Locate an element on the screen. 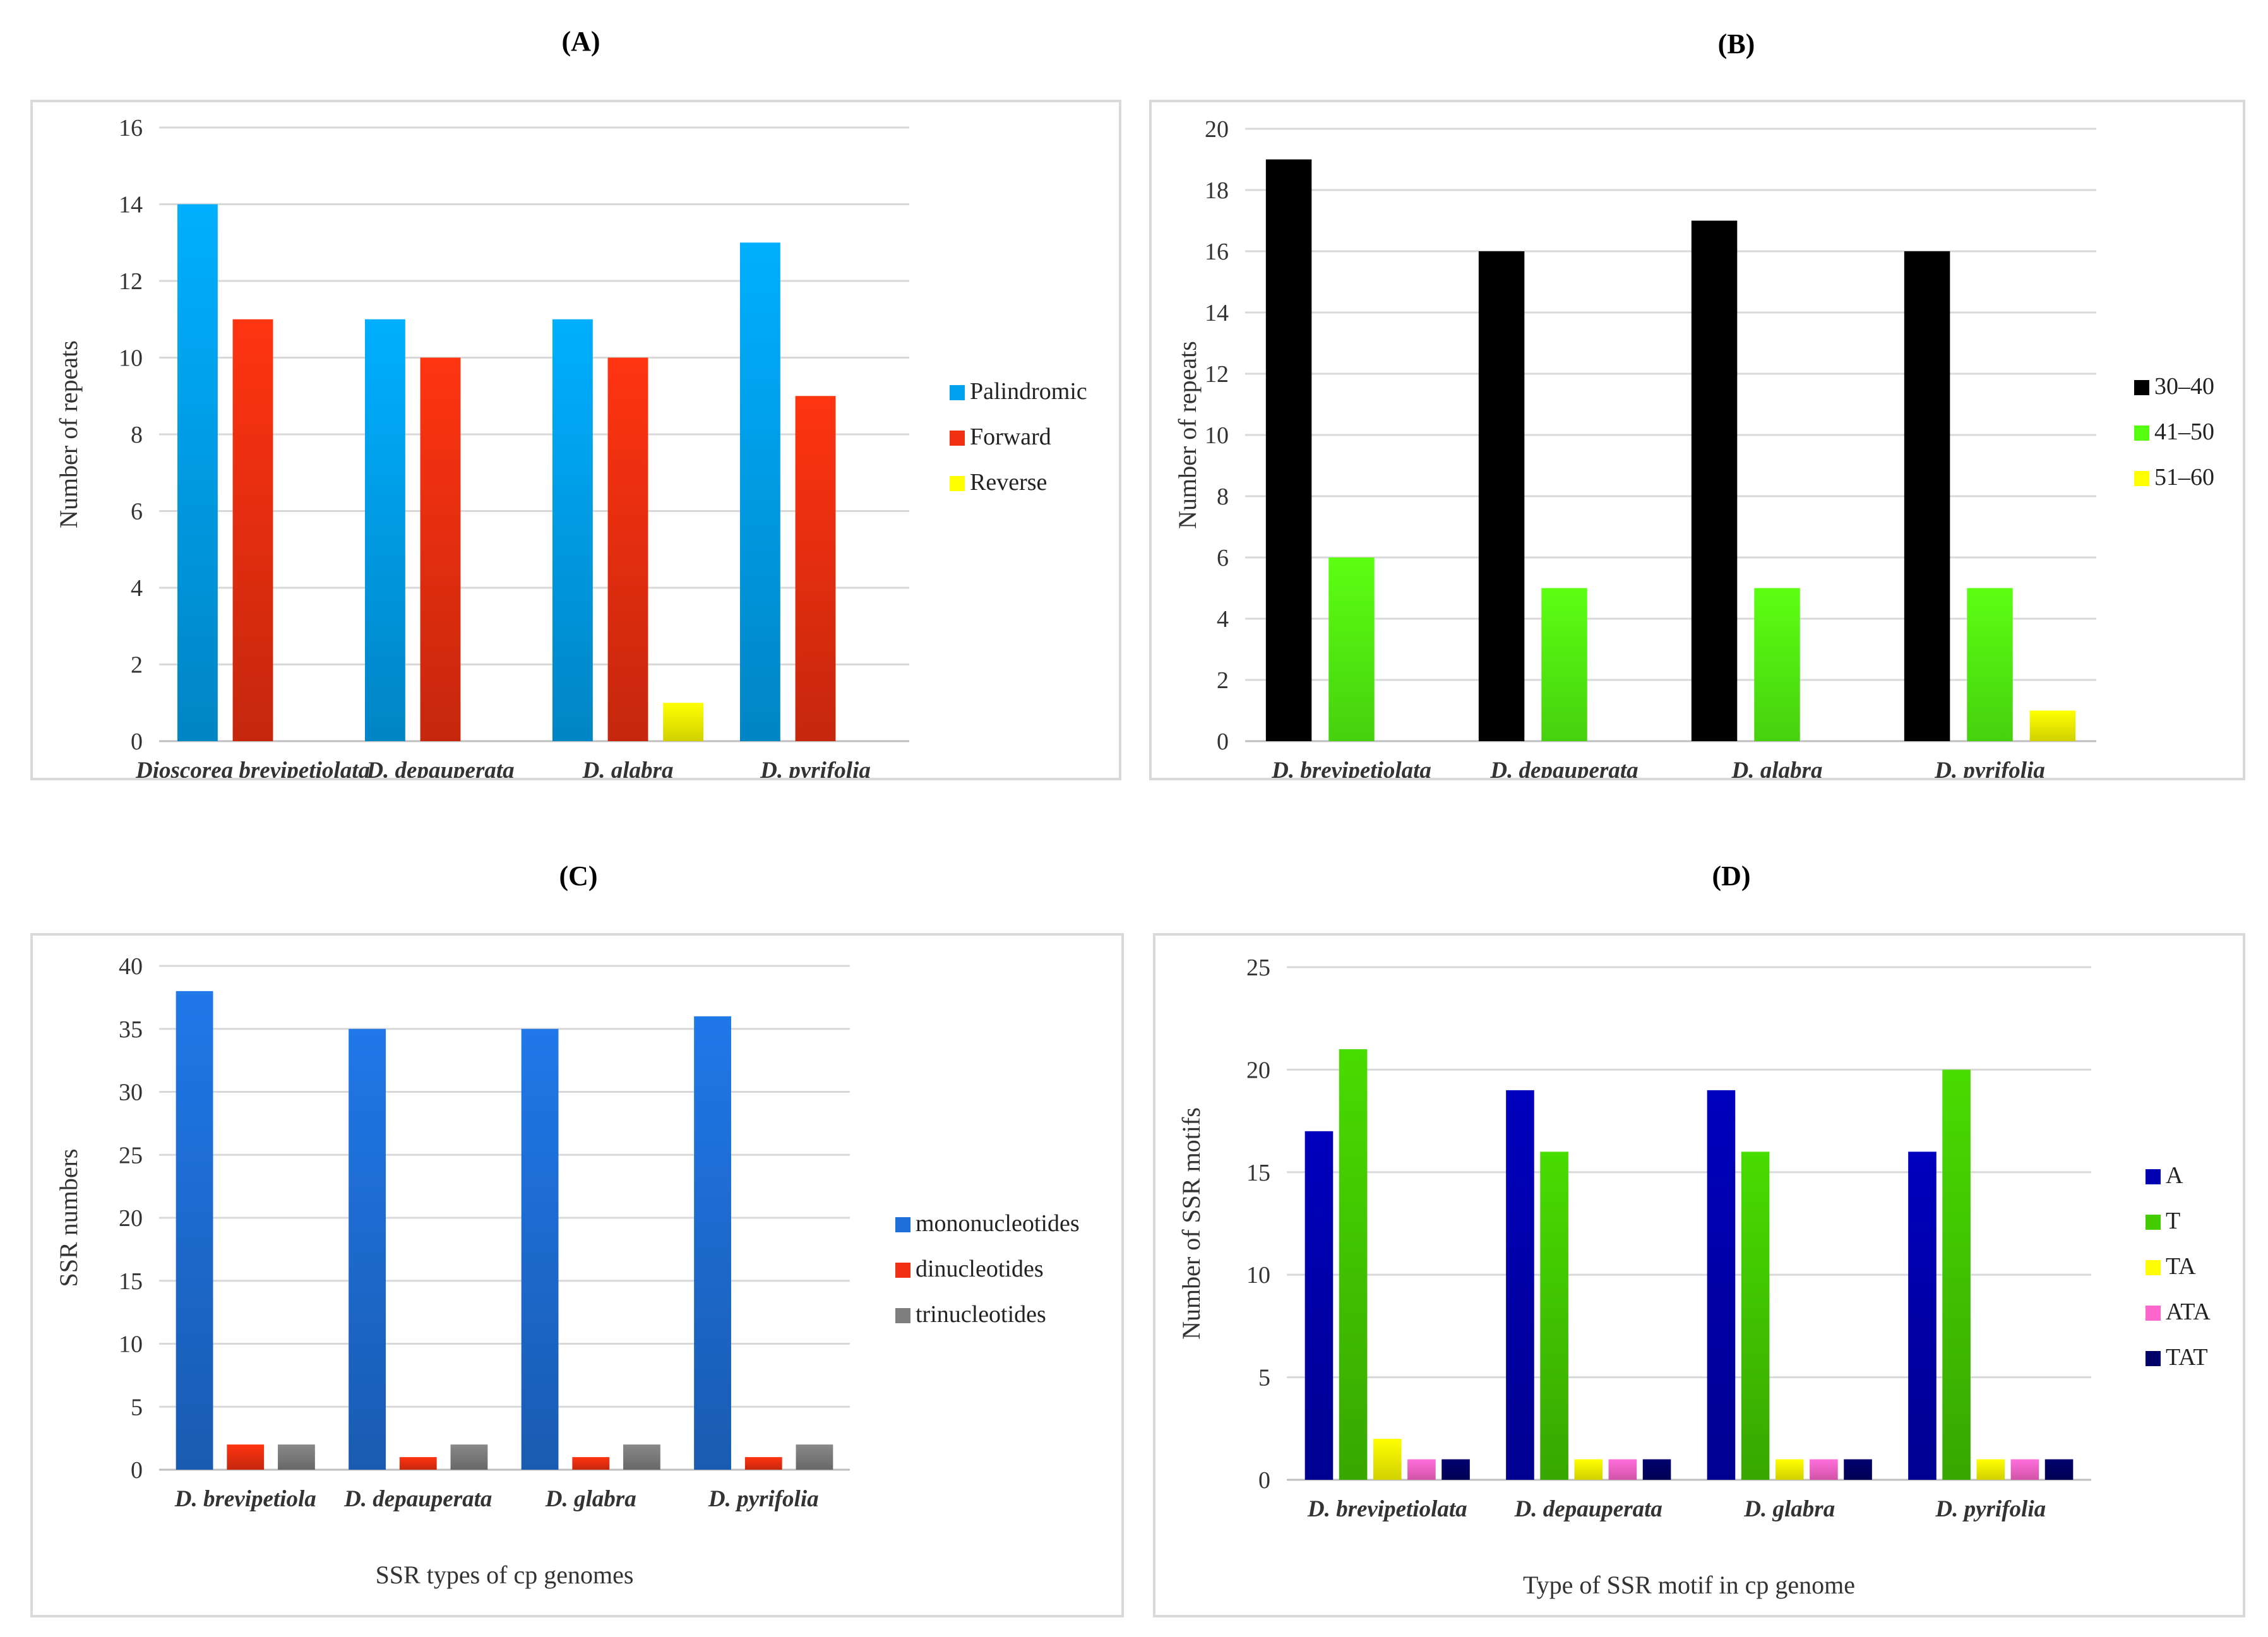 The width and height of the screenshot is (2268, 1637). y-tick-label: 2 is located at coordinates (1223, 680).